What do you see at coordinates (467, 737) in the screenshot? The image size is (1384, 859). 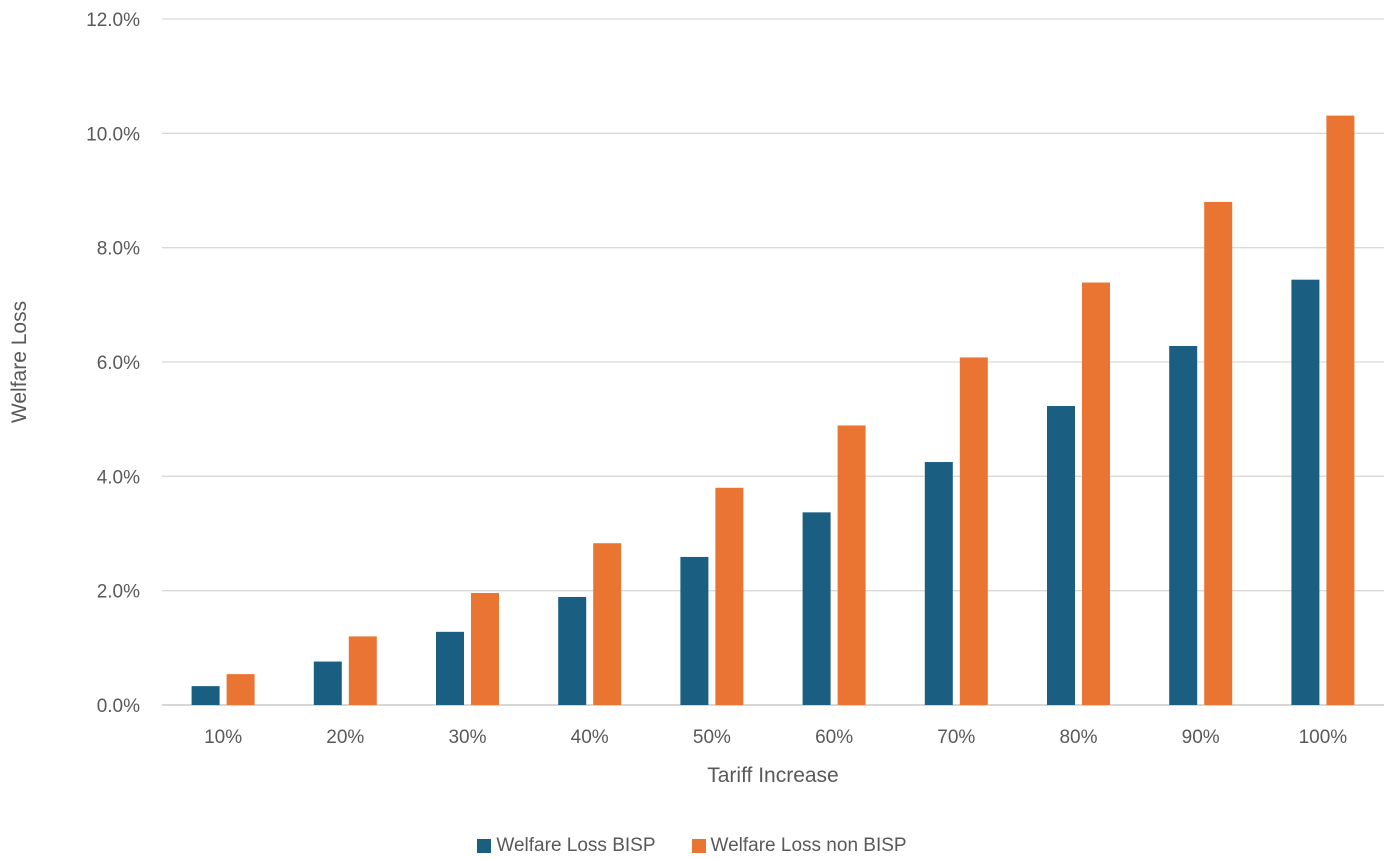 I see `x-tick-label: 30%` at bounding box center [467, 737].